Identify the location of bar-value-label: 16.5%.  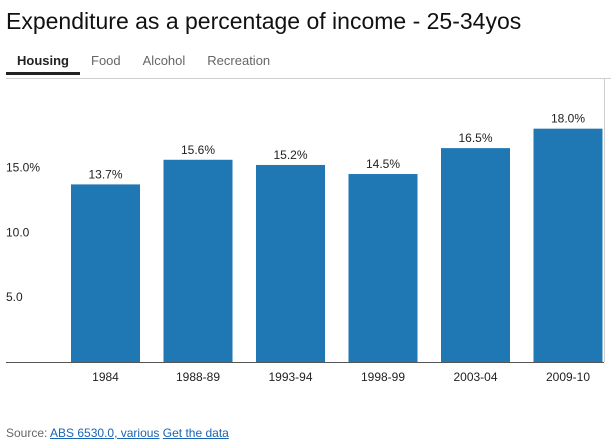
(475, 138).